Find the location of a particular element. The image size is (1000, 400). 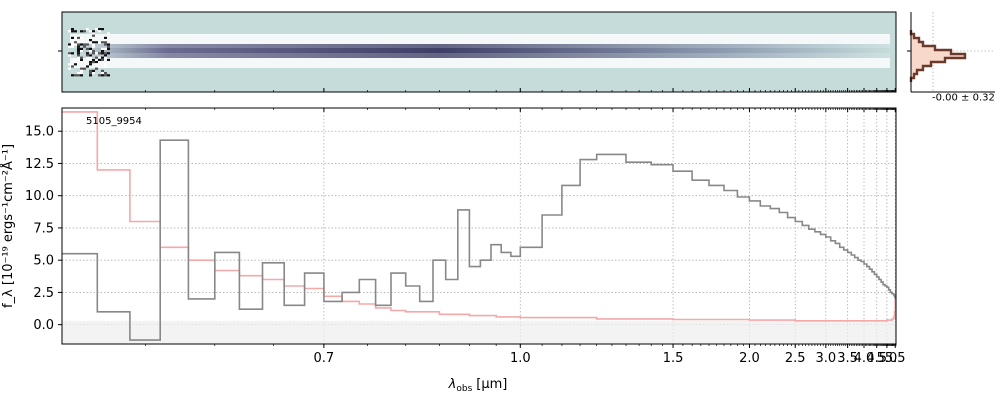

profile-panel: -0.00 ± 0.32 is located at coordinates (951, 57).